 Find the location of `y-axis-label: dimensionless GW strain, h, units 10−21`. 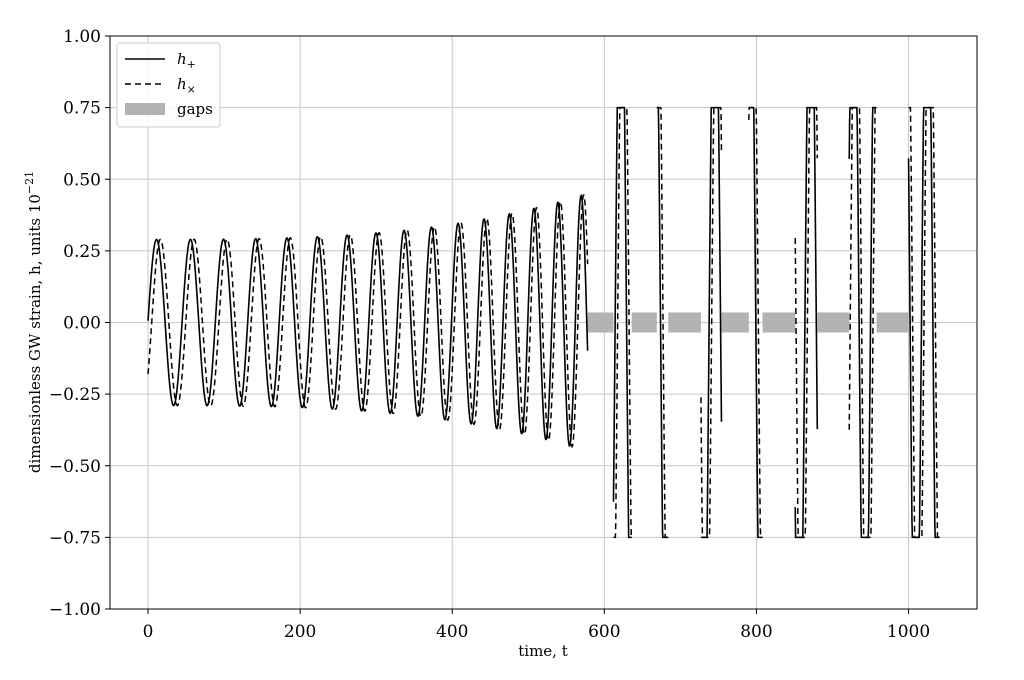

y-axis-label: dimensionless GW strain, h, units 10−21 is located at coordinates (33, 322).